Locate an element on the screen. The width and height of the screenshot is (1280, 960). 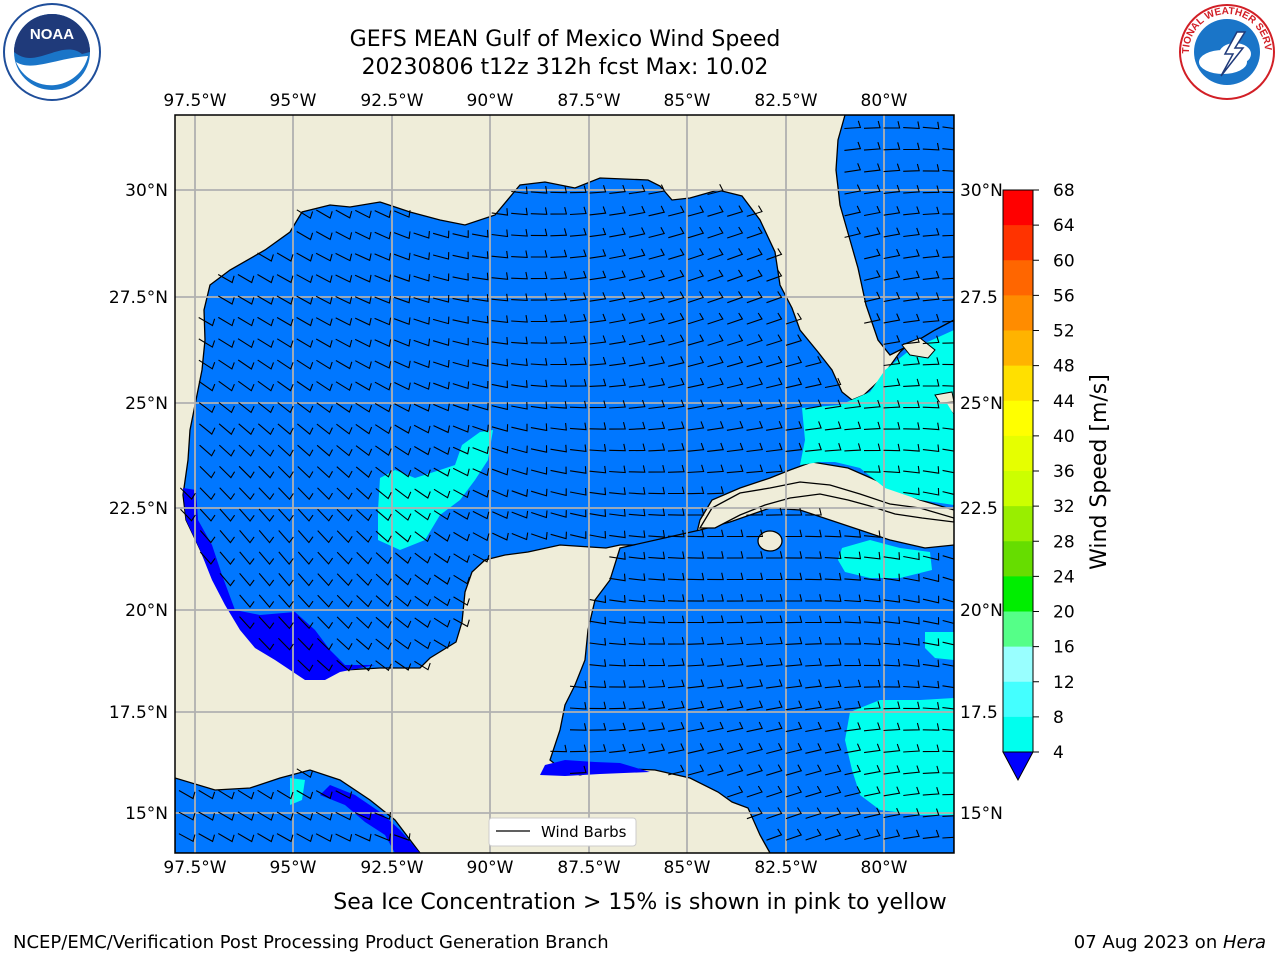
lat-label: 17.5°N is located at coordinates (138, 713).